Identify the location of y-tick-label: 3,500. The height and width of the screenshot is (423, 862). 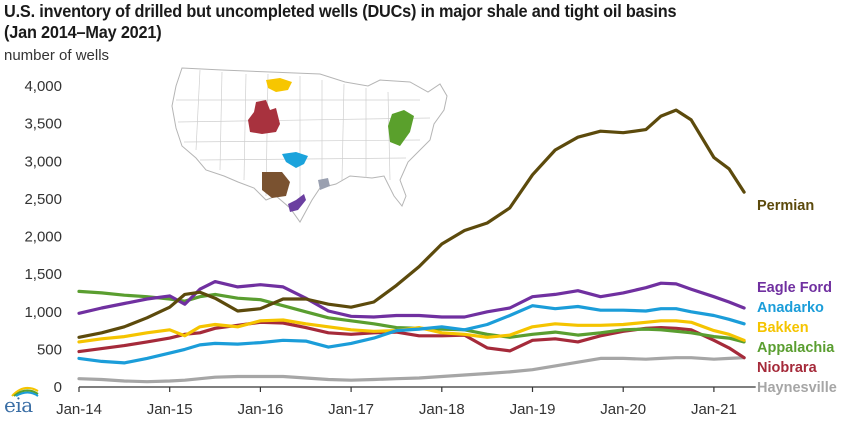
(43, 124).